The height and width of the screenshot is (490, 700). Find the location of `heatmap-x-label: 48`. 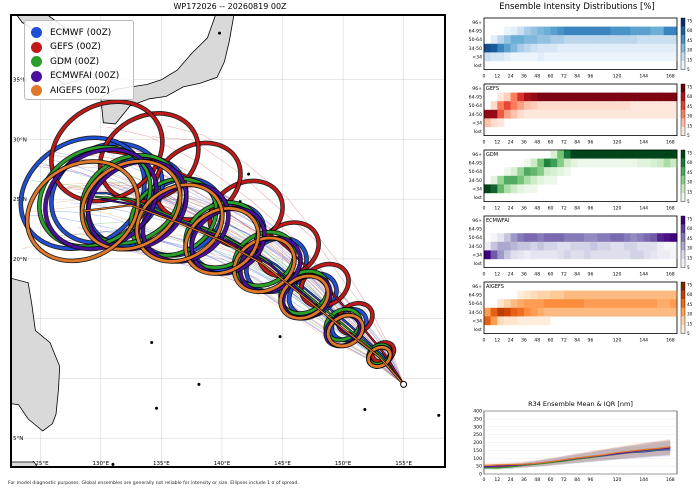

heatmap-x-label: 48 is located at coordinates (537, 143).